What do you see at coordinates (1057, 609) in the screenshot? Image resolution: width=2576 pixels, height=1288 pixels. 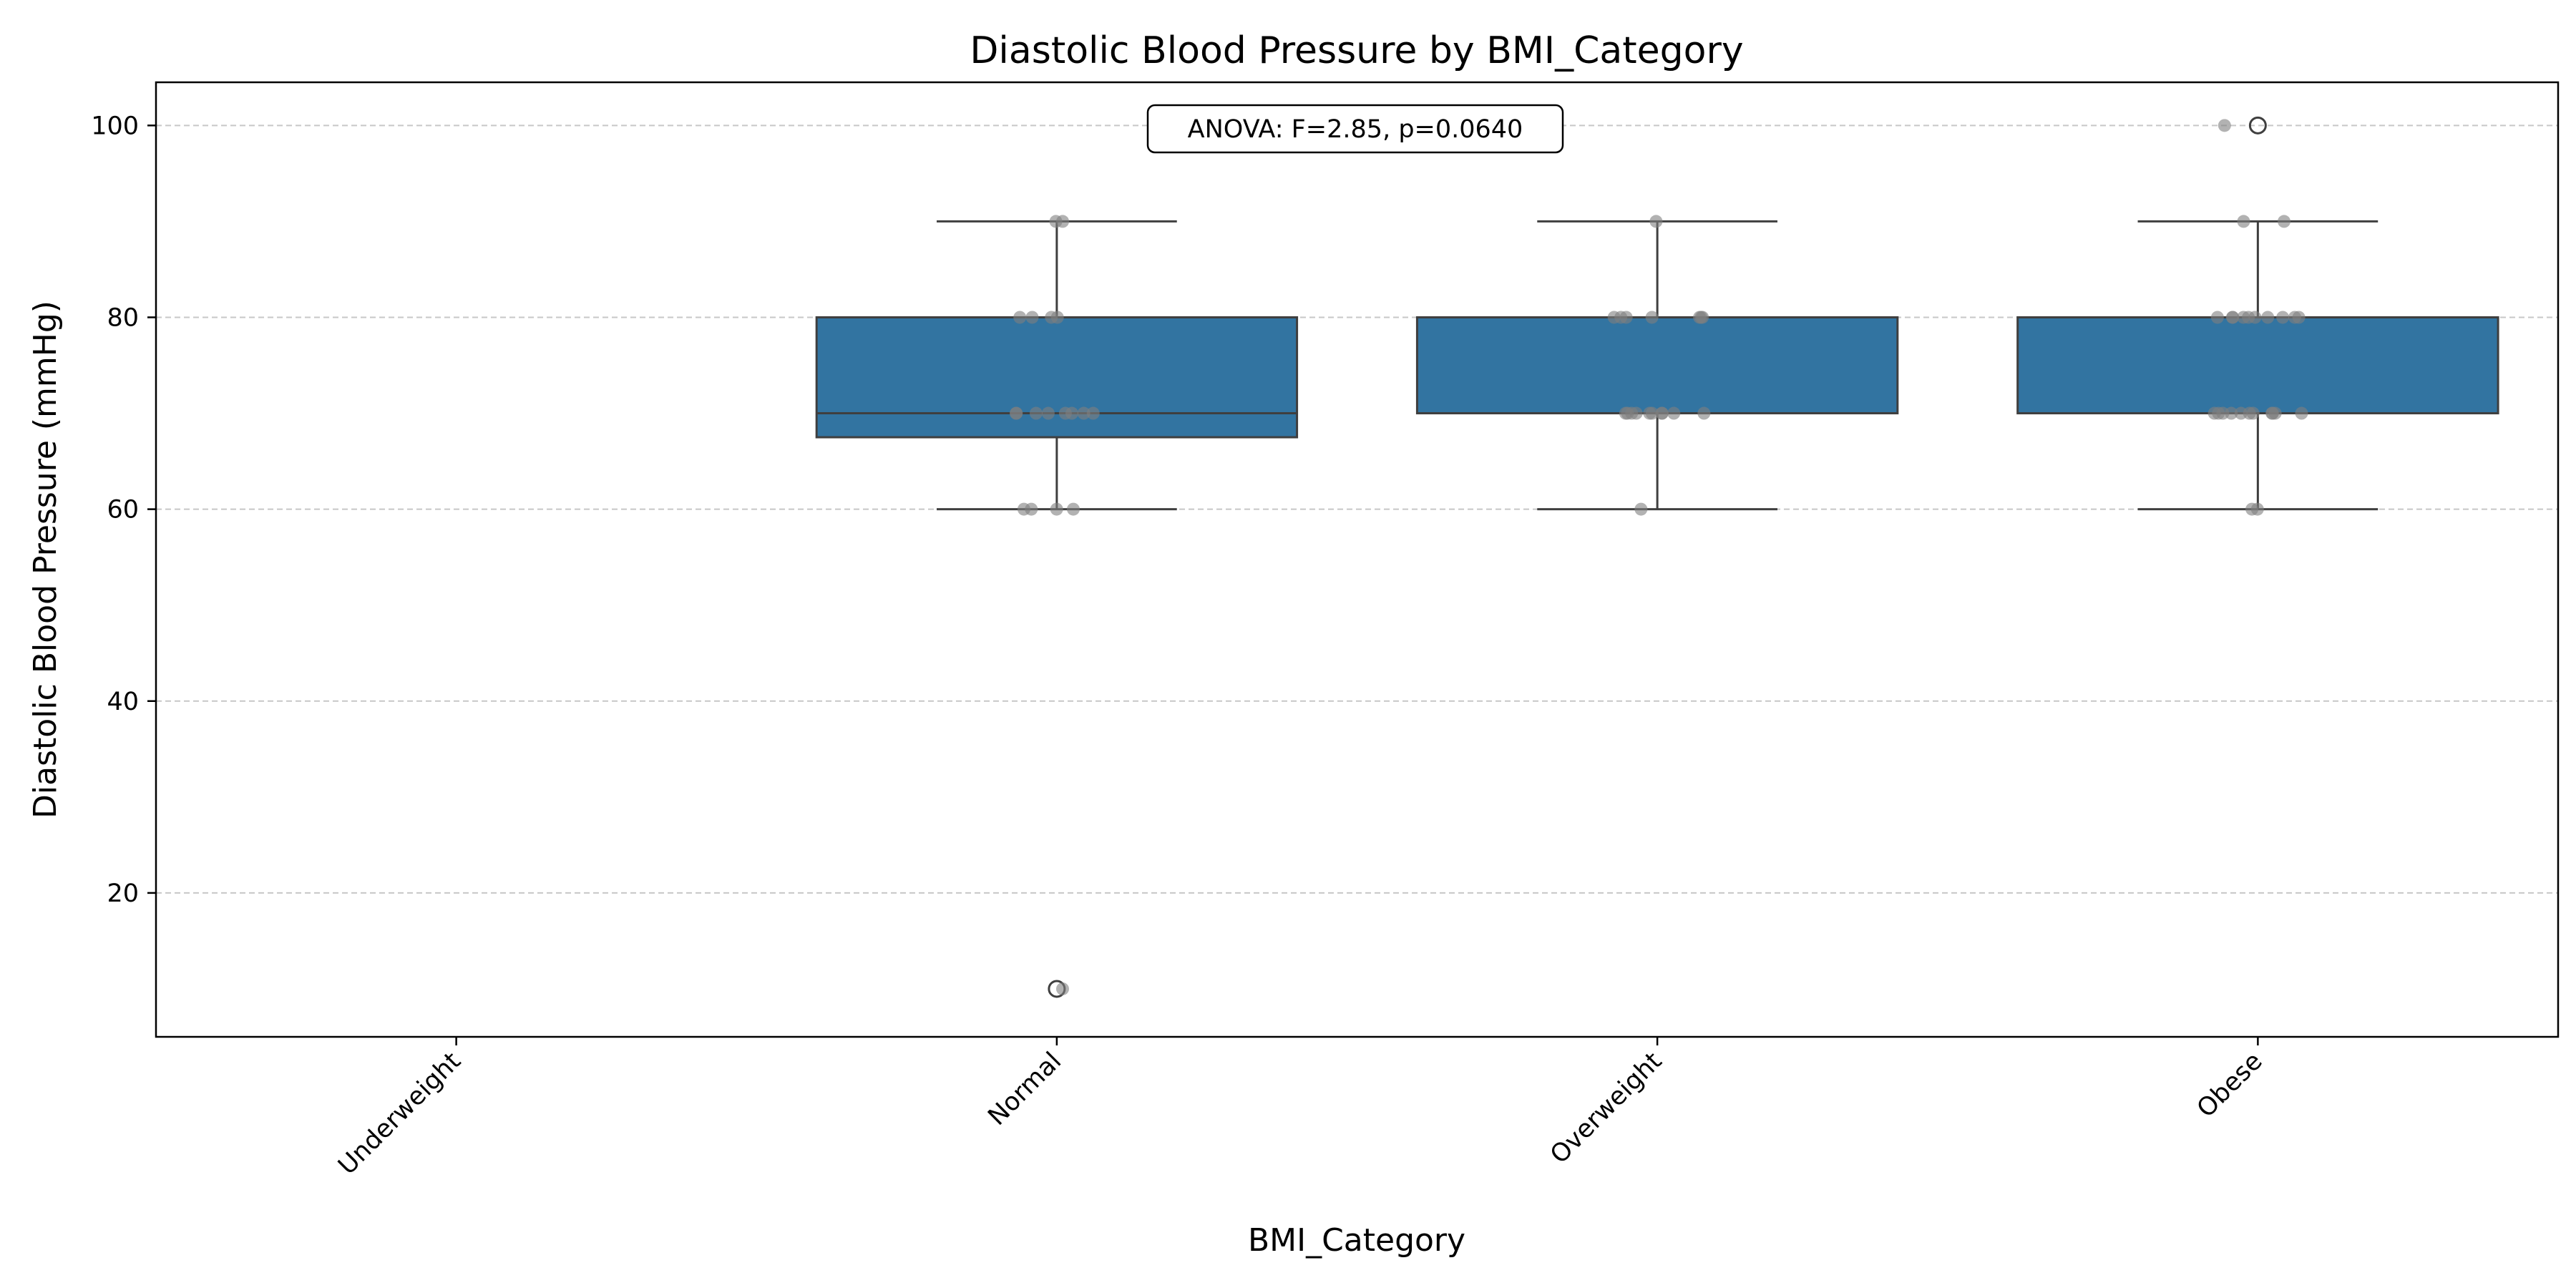 I see `box-normal` at bounding box center [1057, 609].